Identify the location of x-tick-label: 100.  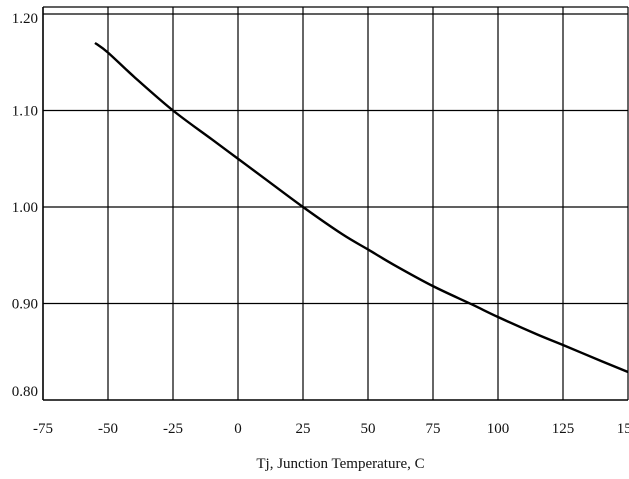
(498, 429).